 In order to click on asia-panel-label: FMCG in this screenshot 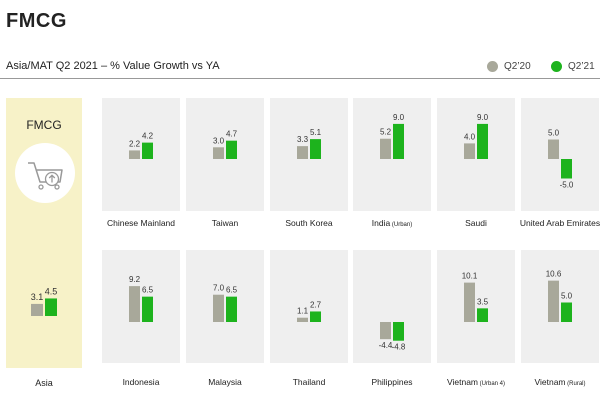, I will do `click(44, 125)`.